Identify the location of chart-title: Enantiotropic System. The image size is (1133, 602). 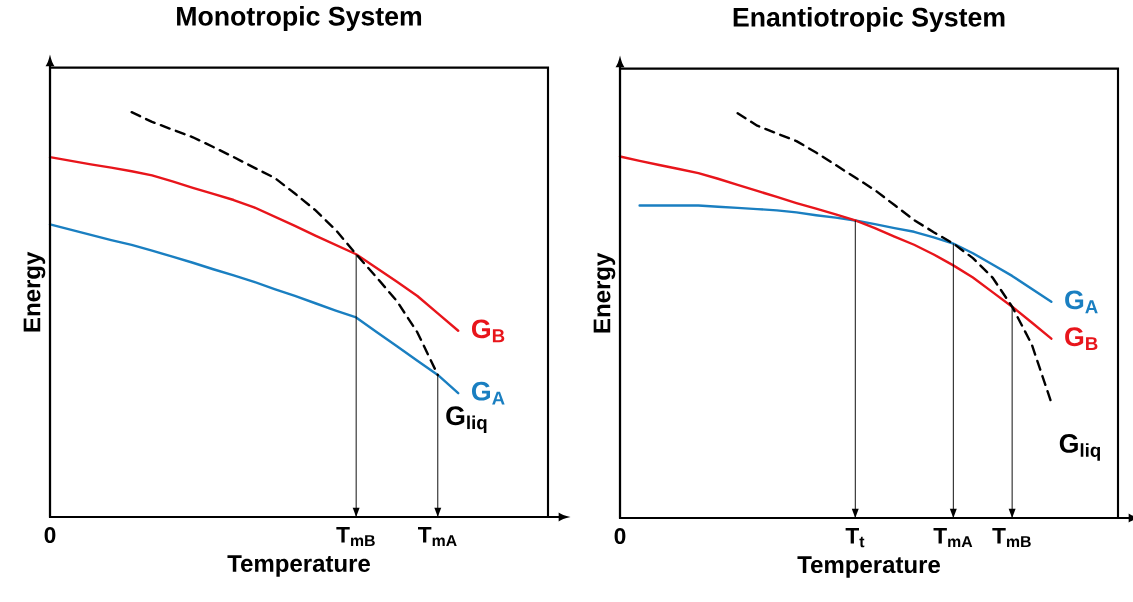
(869, 19).